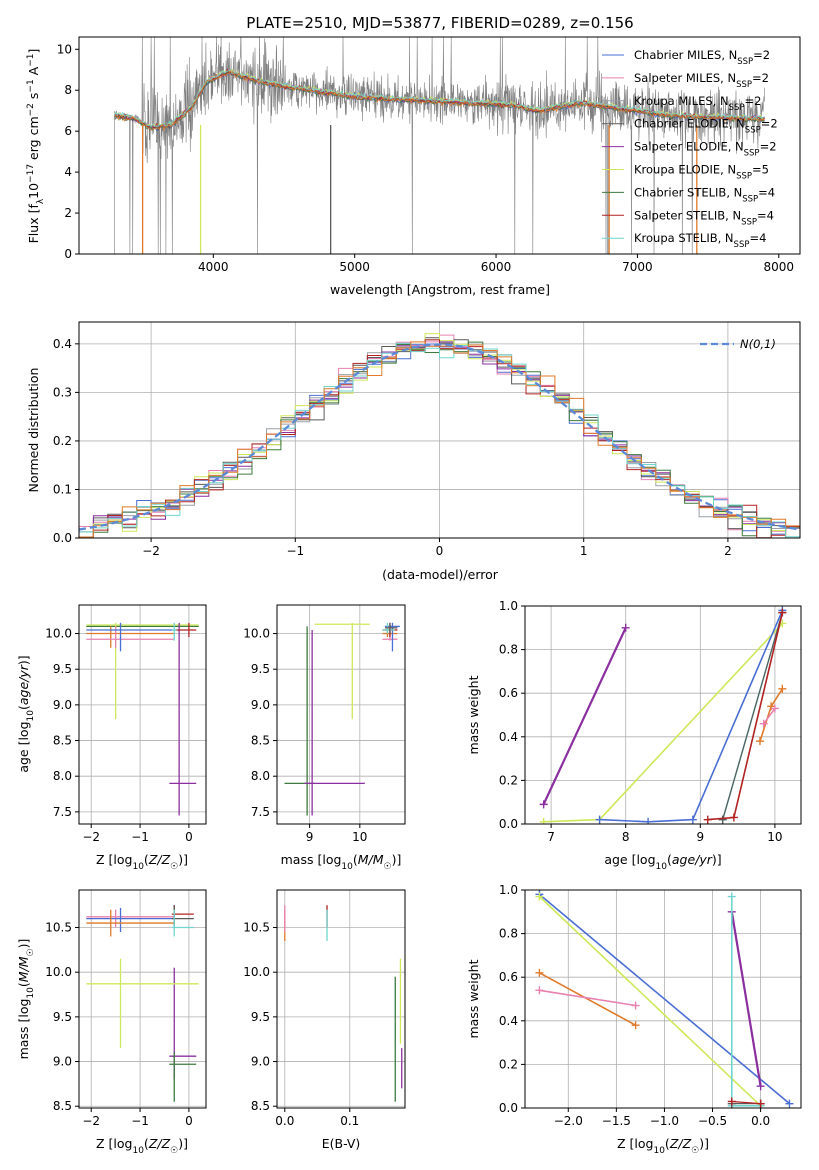 This screenshot has height=1170, width=819. Describe the element at coordinates (68, 131) in the screenshot. I see `y-tick-label: 6` at that location.